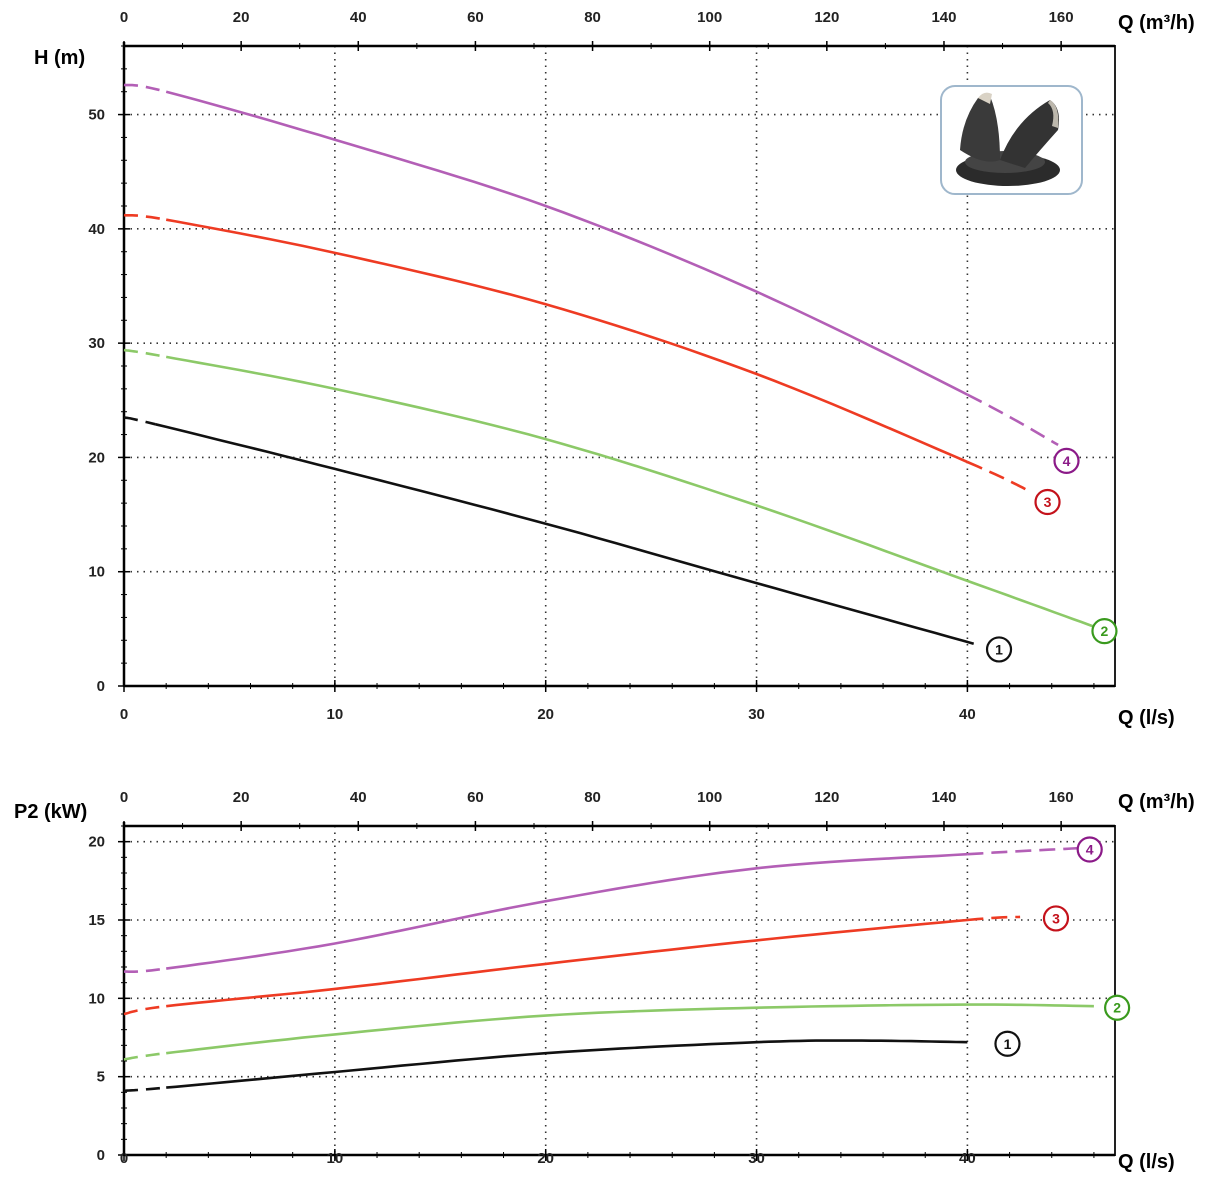  I want to click on y-tick-label: 50, so click(96, 115).